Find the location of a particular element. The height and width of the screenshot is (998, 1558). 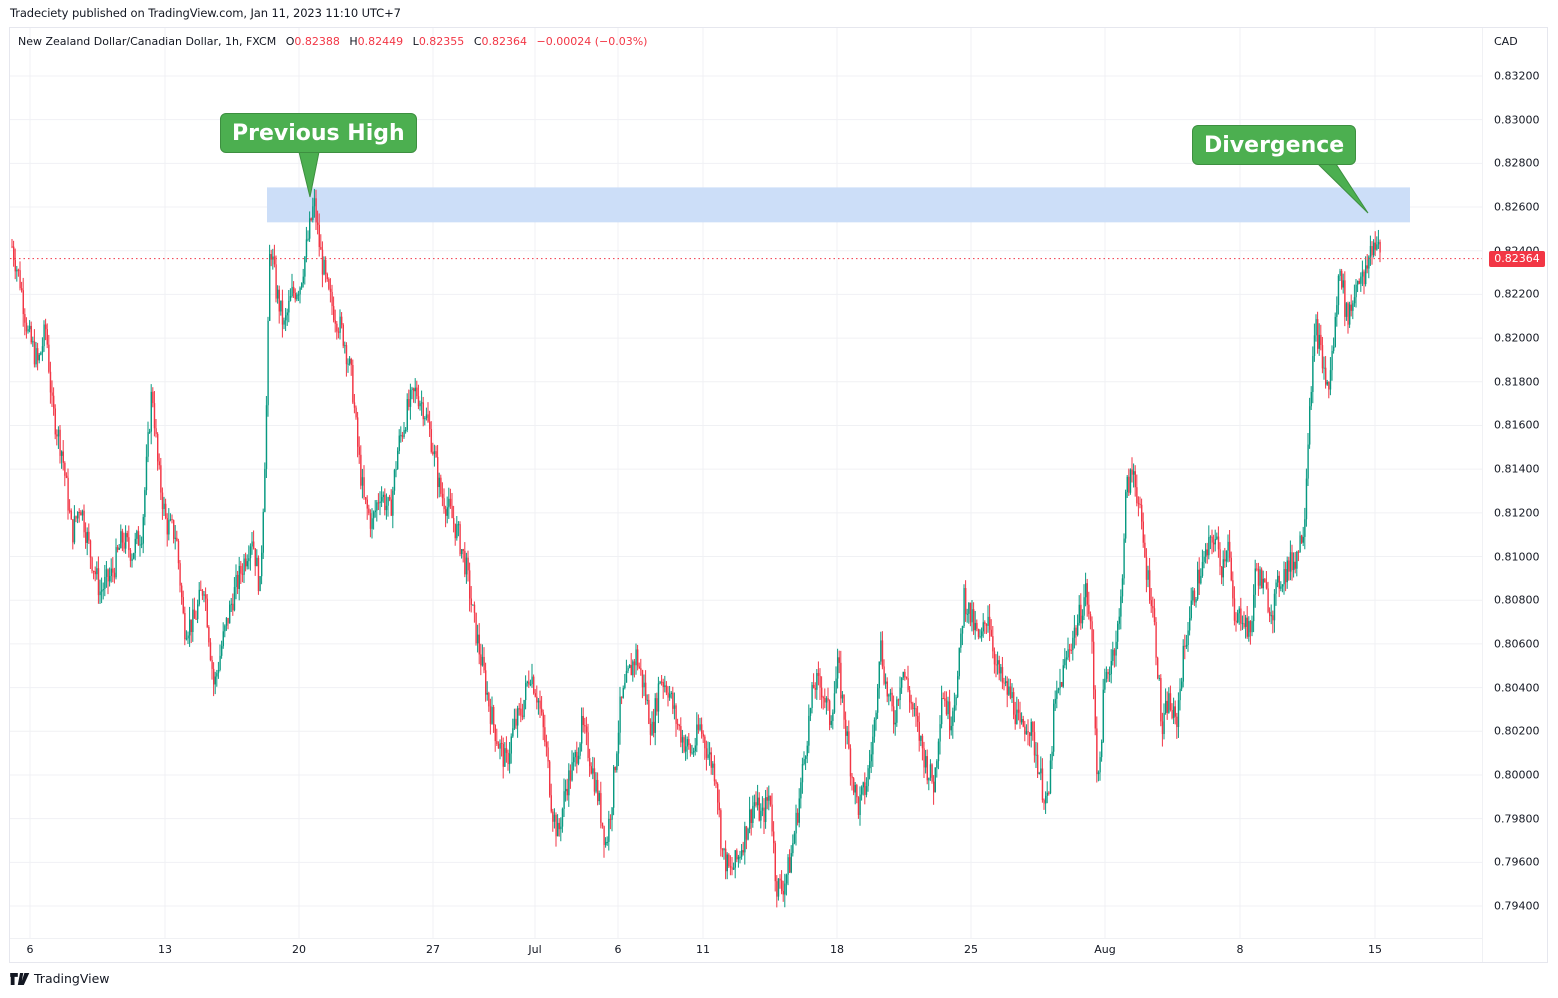

time-tick-label: 25 is located at coordinates (971, 949).